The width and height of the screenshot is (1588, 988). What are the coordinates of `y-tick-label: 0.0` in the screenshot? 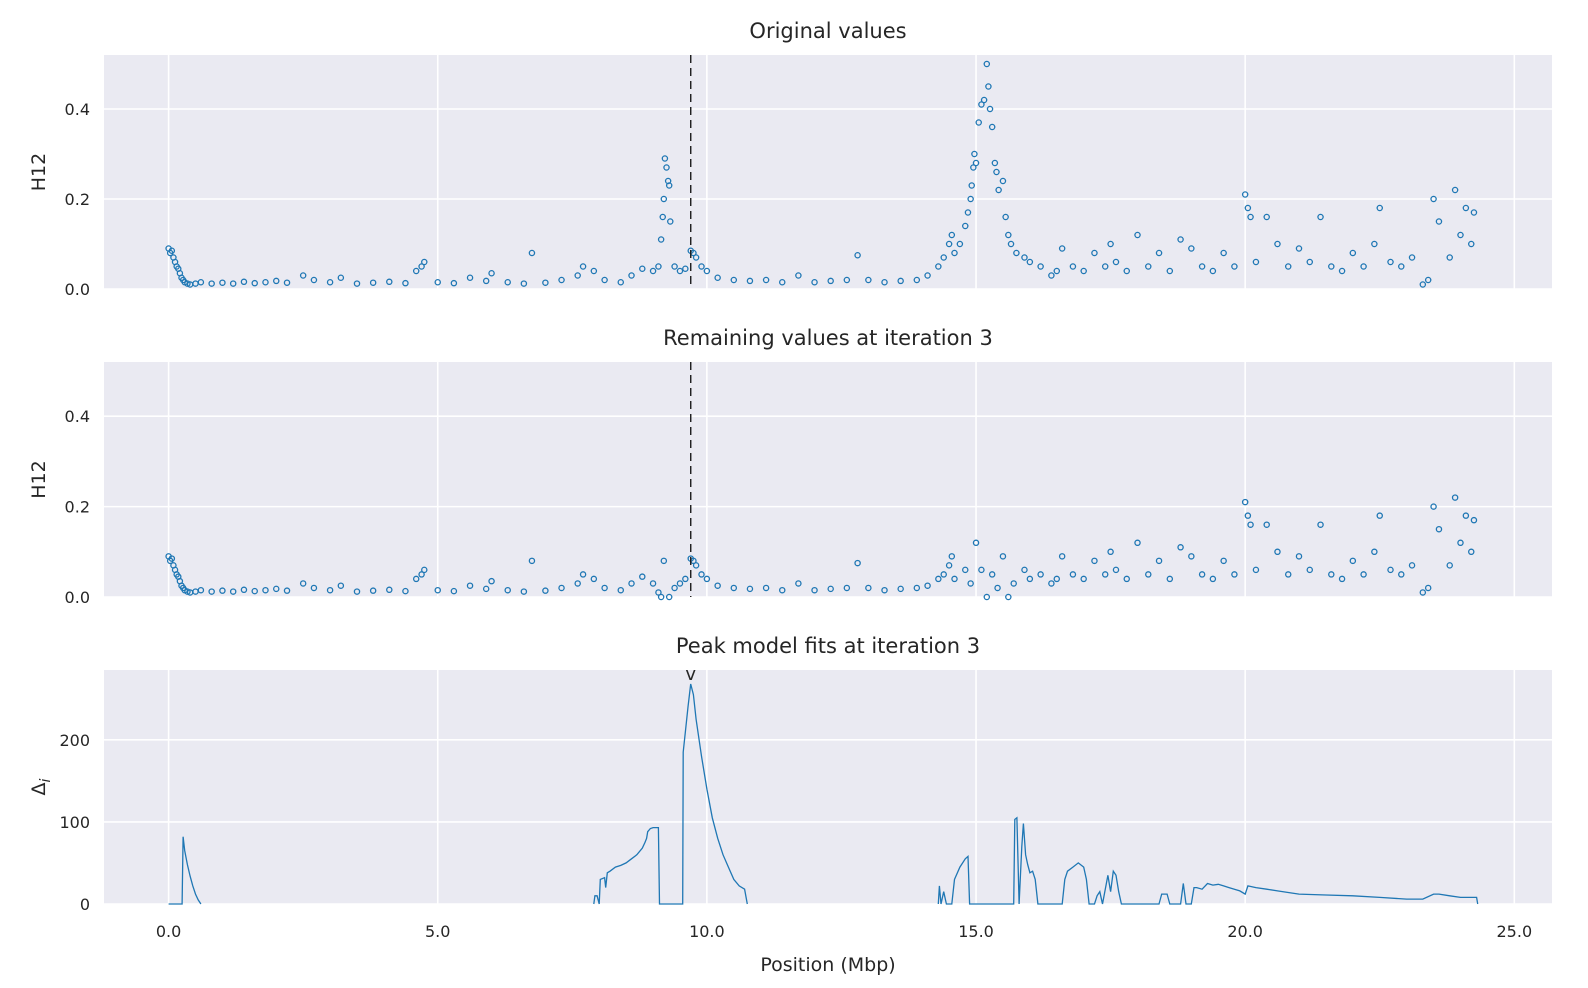 It's located at (77, 289).